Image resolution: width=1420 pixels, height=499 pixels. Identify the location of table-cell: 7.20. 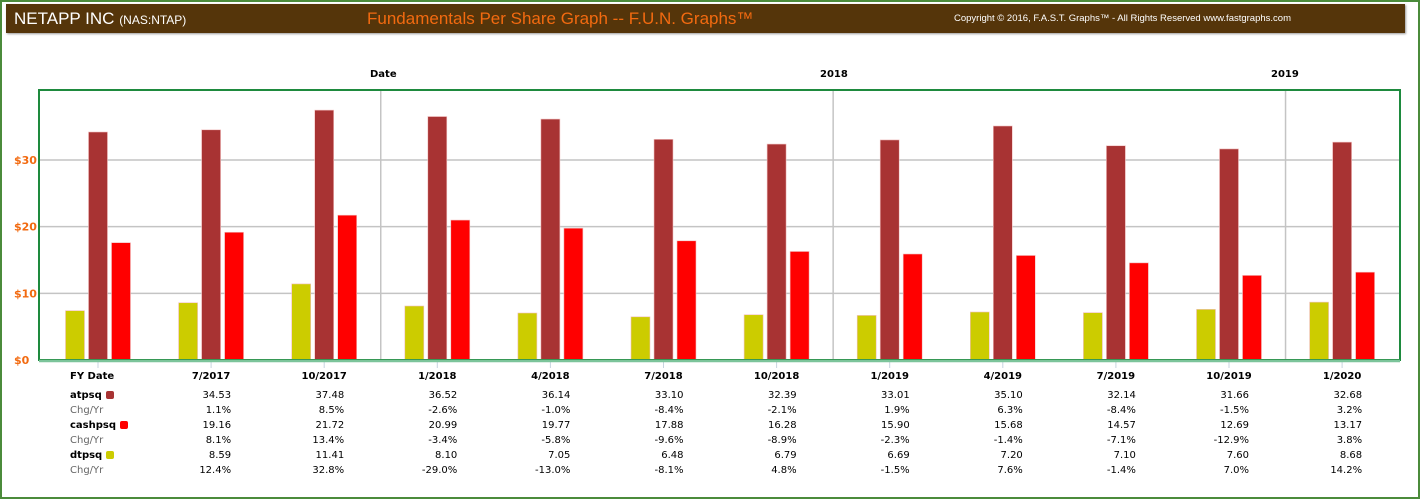
(1011, 455).